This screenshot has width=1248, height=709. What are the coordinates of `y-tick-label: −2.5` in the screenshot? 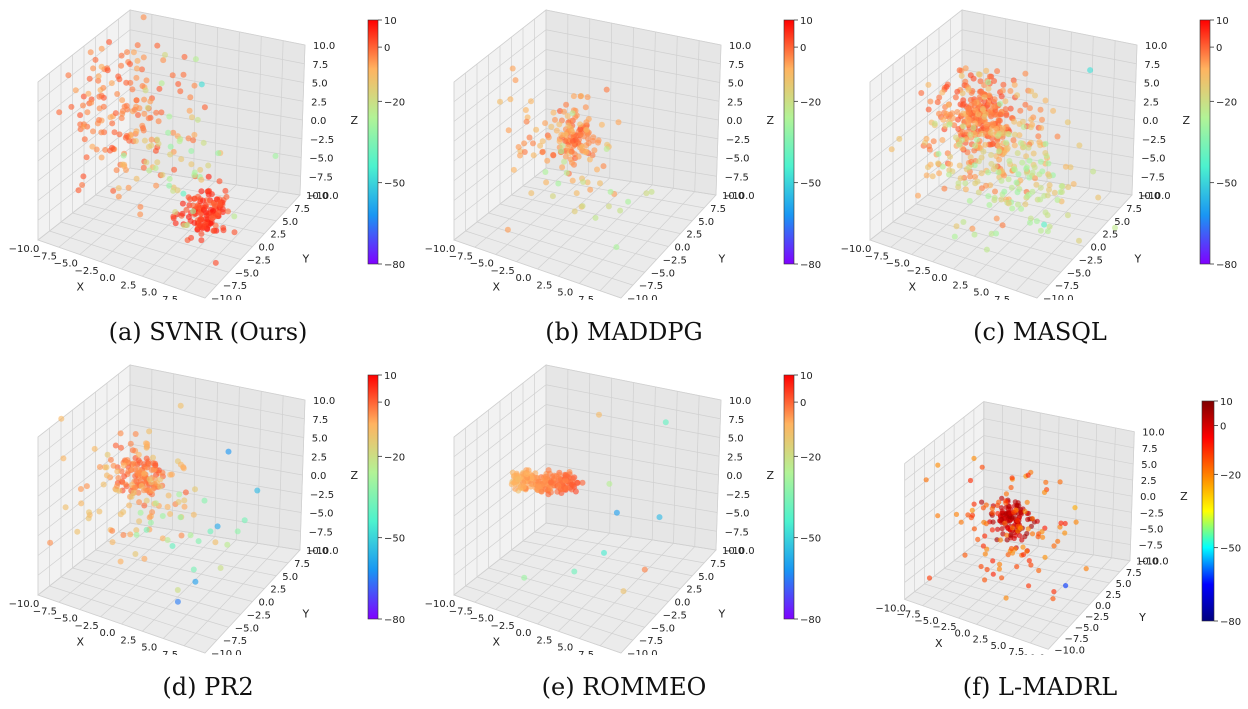 It's located at (259, 260).